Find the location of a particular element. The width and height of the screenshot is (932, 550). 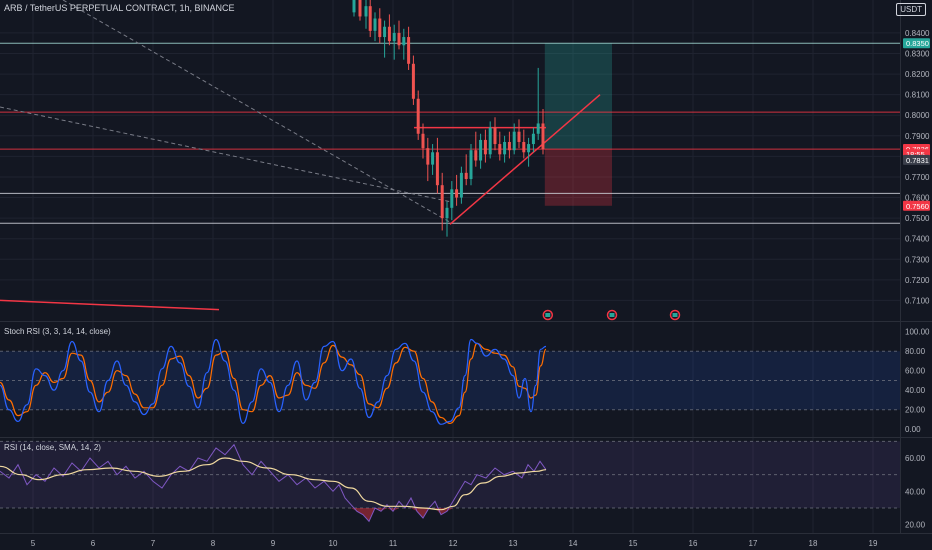

rsi-tick-label: 20.00 is located at coordinates (915, 525).